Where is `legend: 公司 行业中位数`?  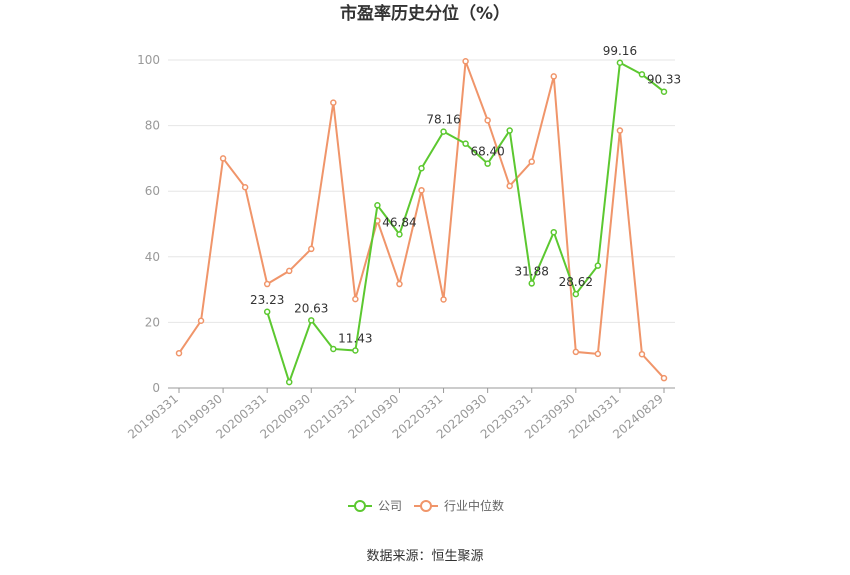
legend: 公司 行业中位数 is located at coordinates (426, 505).